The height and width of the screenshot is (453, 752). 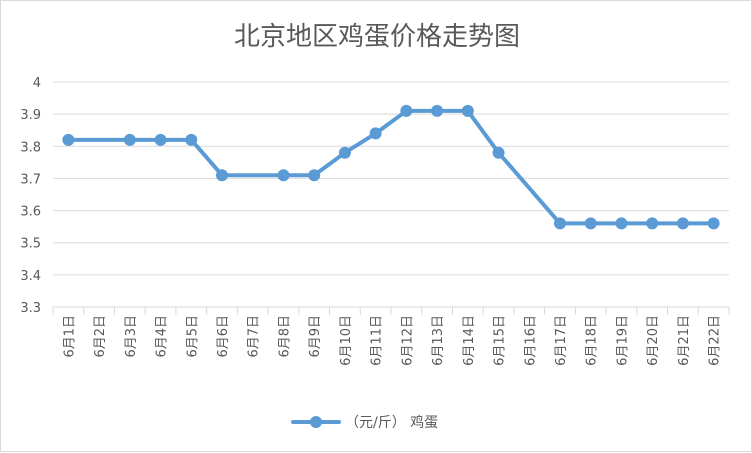 I want to click on x-tick-label: 6月18日, so click(x=592, y=340).